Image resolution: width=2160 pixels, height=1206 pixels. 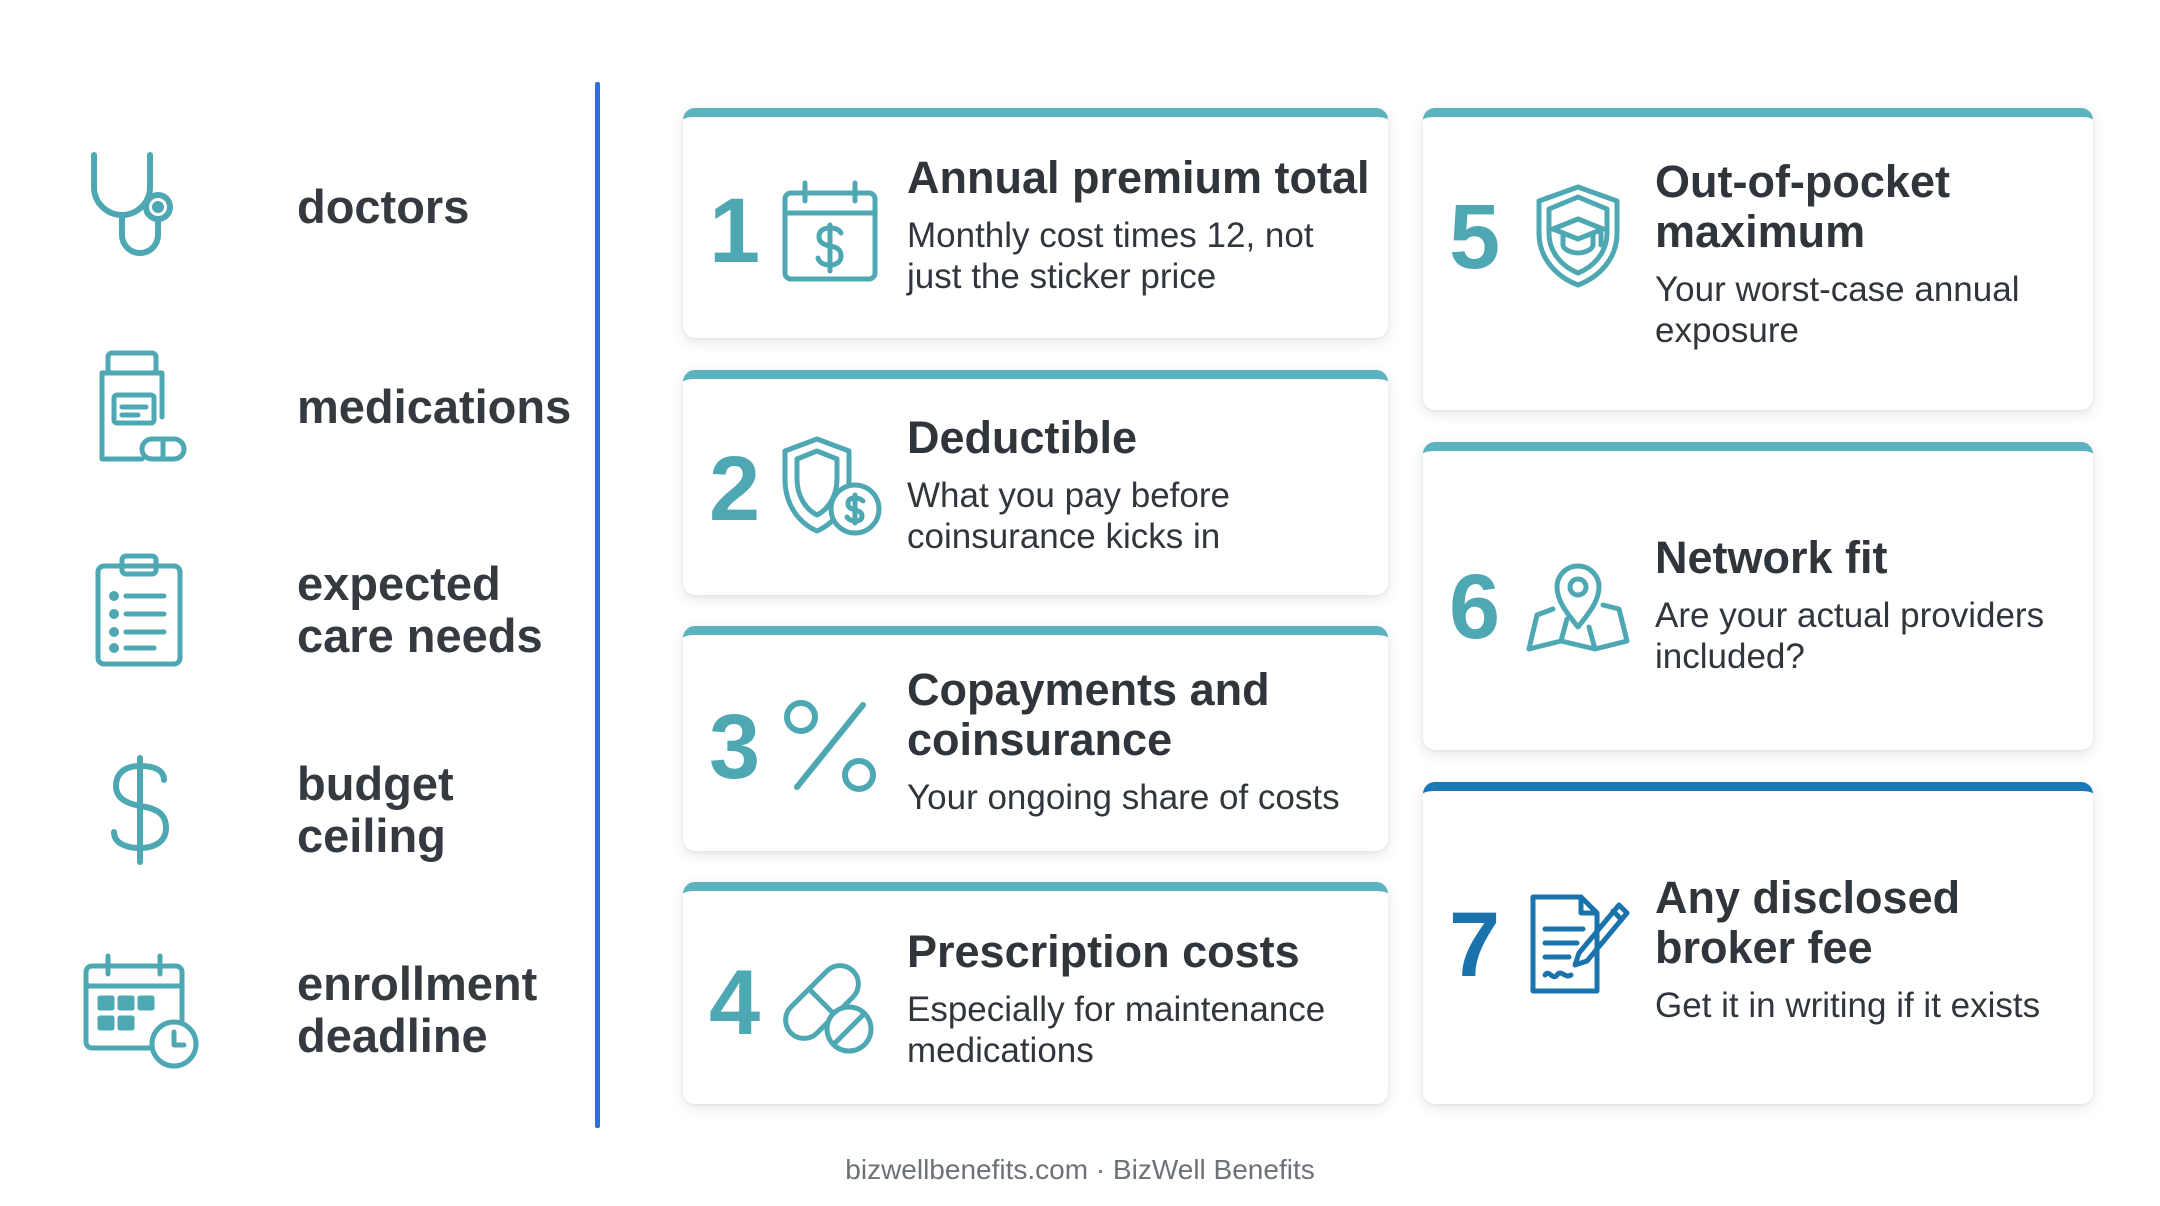 What do you see at coordinates (140, 610) in the screenshot?
I see `clipboard-checklist-icon` at bounding box center [140, 610].